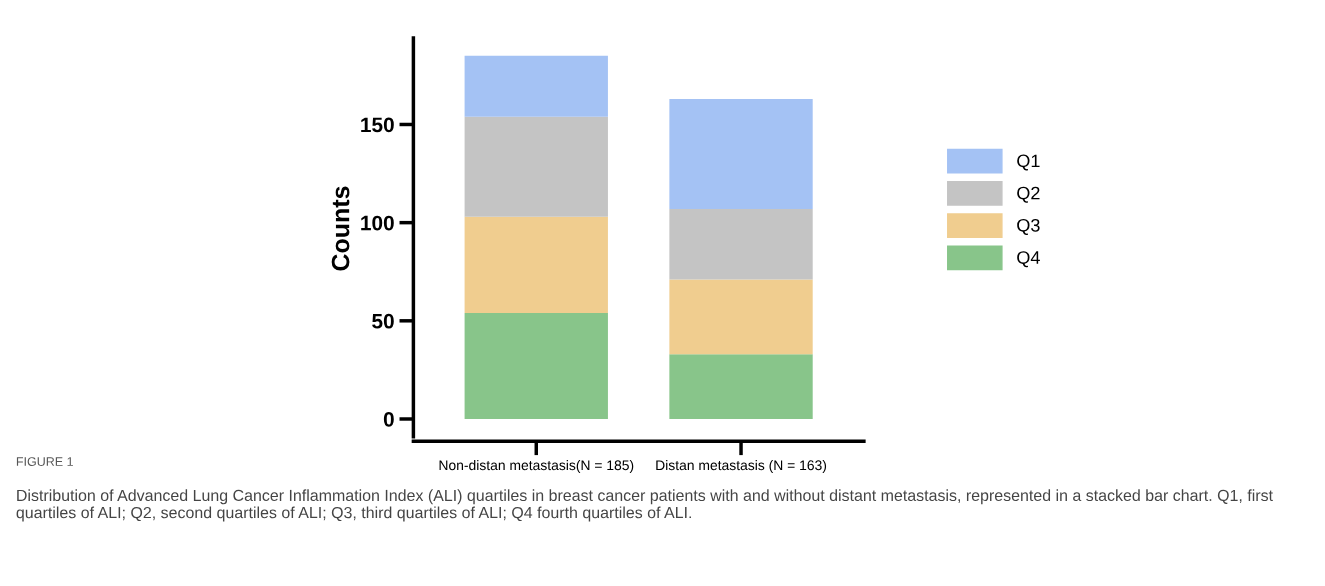 The height and width of the screenshot is (586, 1325). Describe the element at coordinates (44, 461) in the screenshot. I see `caption: FIGURE 1` at that location.